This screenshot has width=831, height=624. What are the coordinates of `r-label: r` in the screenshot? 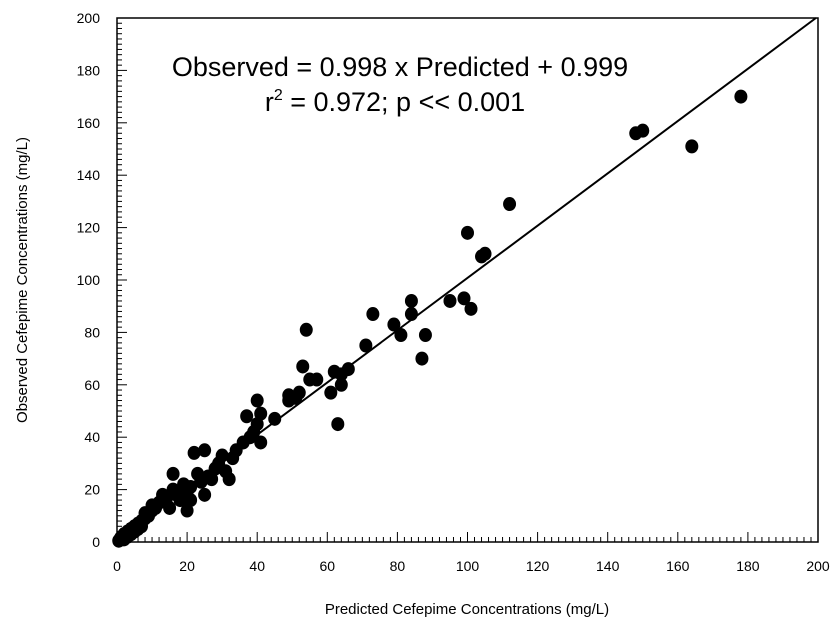 It's located at (269, 102).